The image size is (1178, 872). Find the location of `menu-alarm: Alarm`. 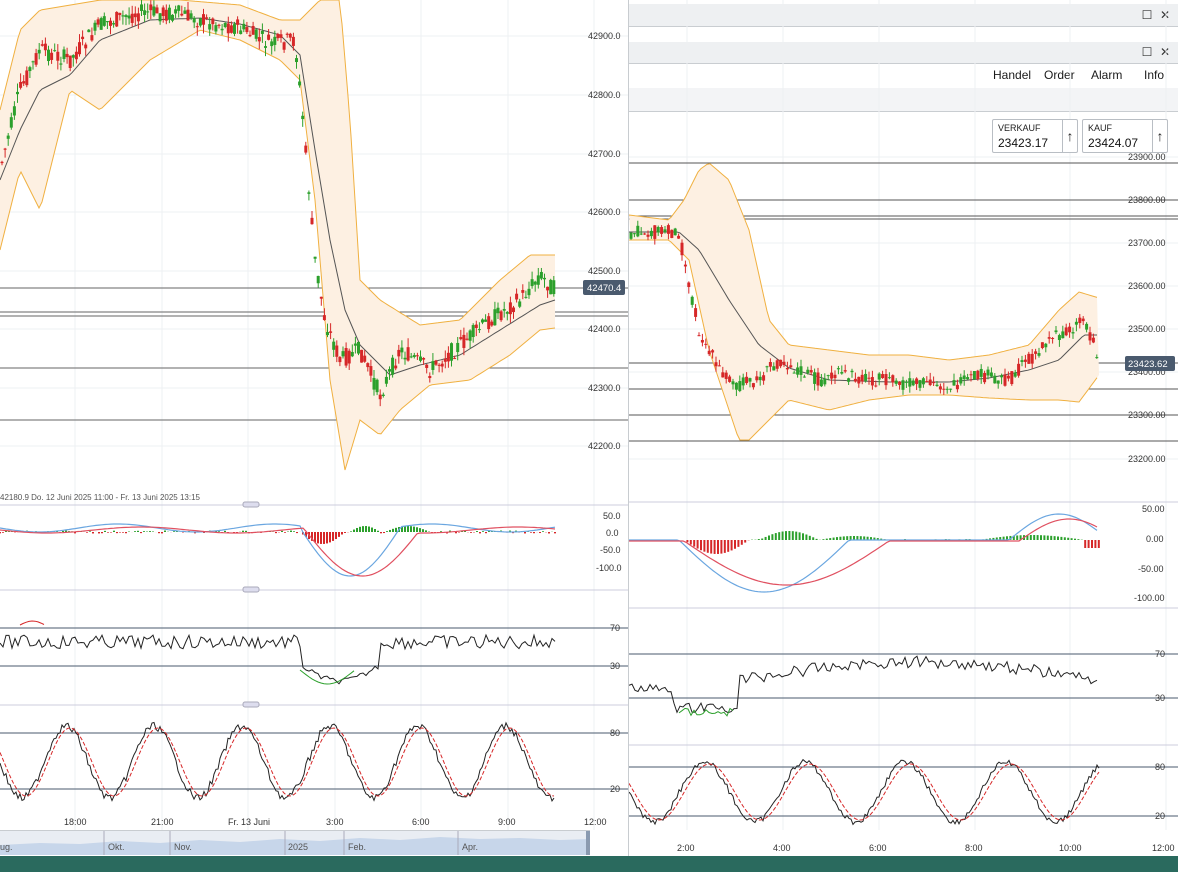

menu-alarm: Alarm is located at coordinates (1107, 75).